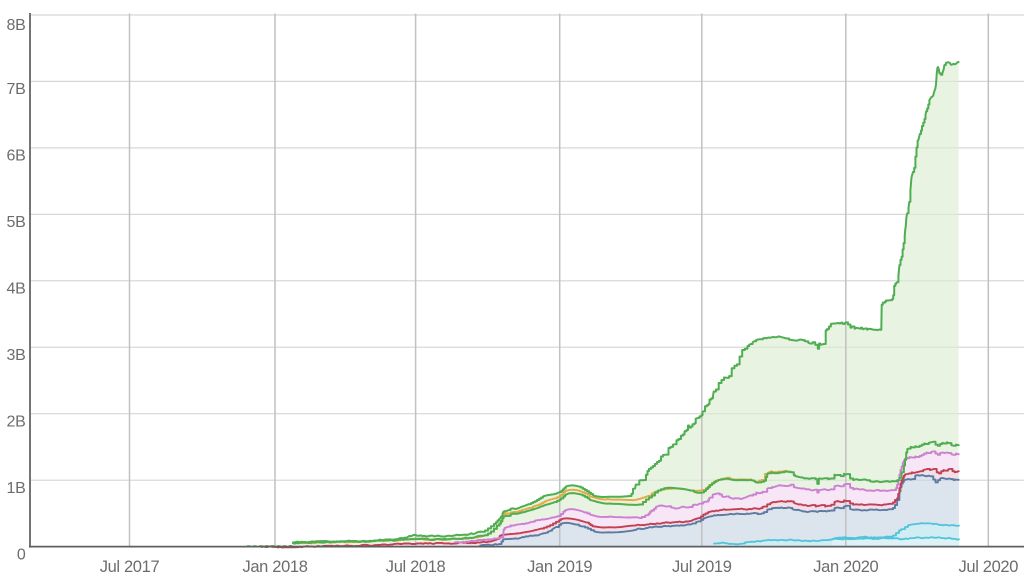 Image resolution: width=1024 pixels, height=580 pixels. What do you see at coordinates (845, 566) in the screenshot?
I see `svg-text: Jan 2020` at bounding box center [845, 566].